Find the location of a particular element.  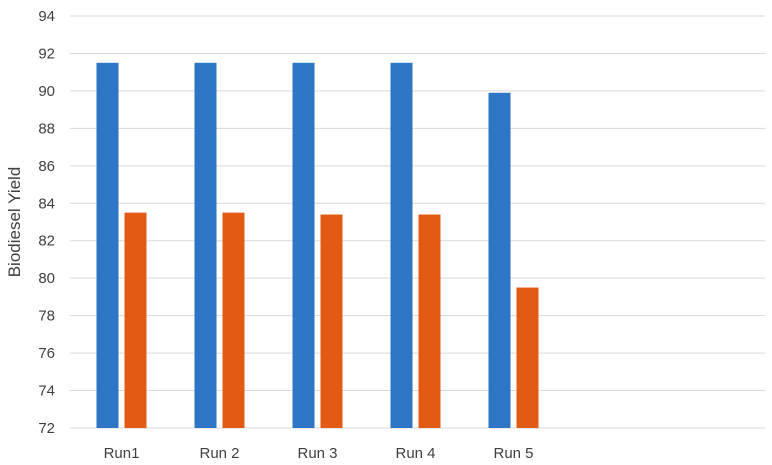

x-tick-label: Run 5 is located at coordinates (513, 453).